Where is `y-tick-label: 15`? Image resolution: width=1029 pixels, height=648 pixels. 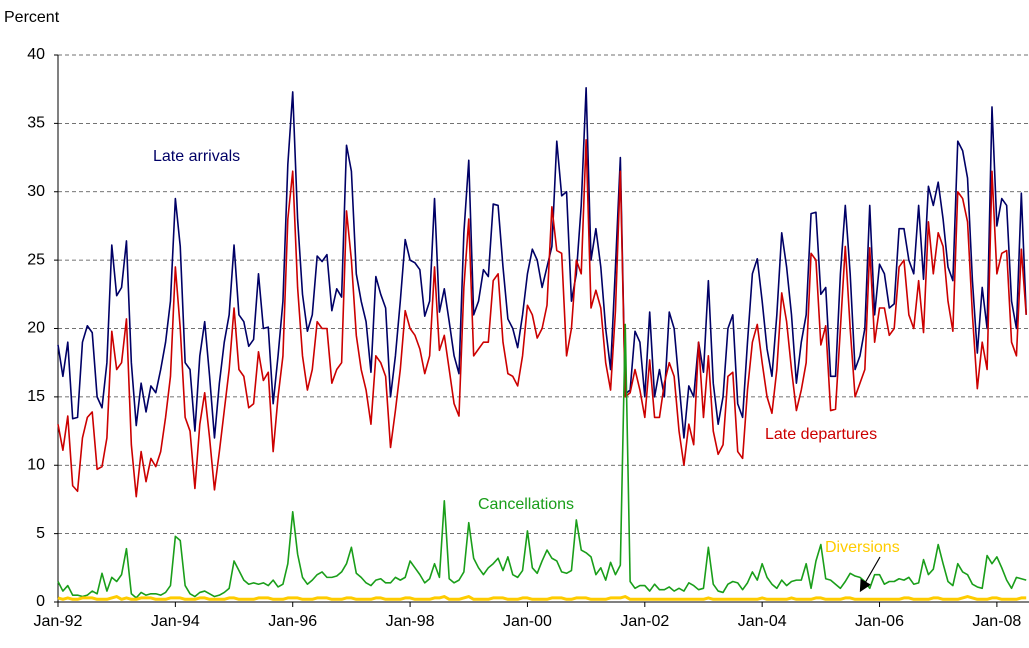 y-tick-label: 15 is located at coordinates (36, 396).